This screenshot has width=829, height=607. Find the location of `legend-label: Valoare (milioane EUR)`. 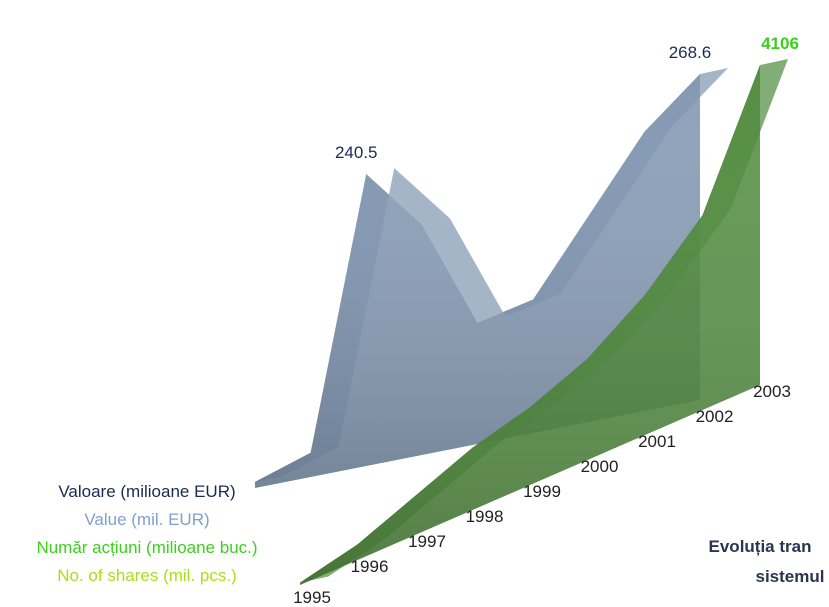

legend-label: Valoare (milioane EUR) is located at coordinates (146, 491).